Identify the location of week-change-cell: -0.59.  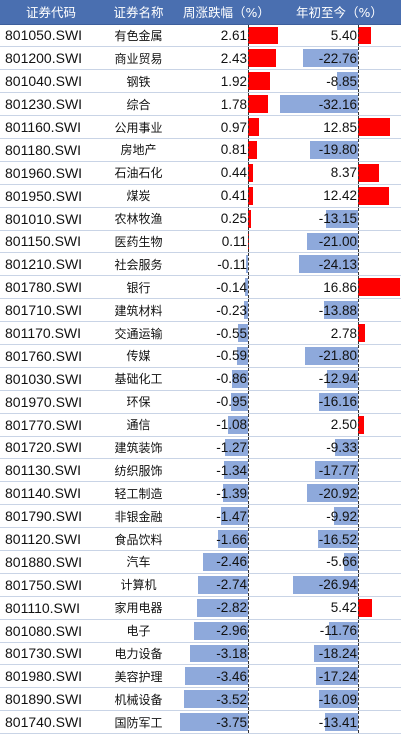
(226, 356).